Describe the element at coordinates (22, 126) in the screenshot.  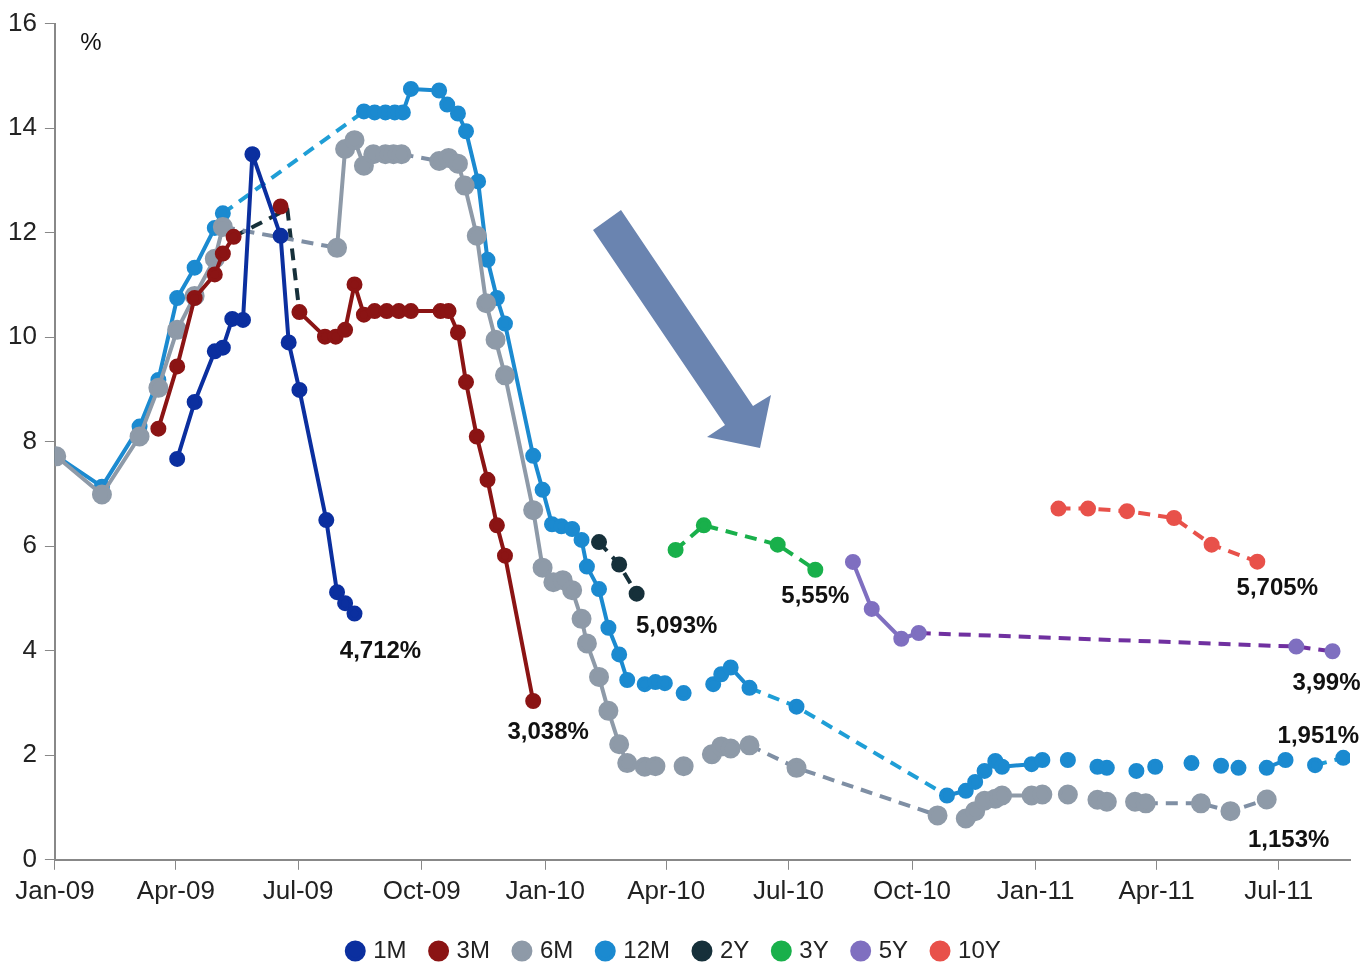
I see `y-tick-label: 14` at that location.